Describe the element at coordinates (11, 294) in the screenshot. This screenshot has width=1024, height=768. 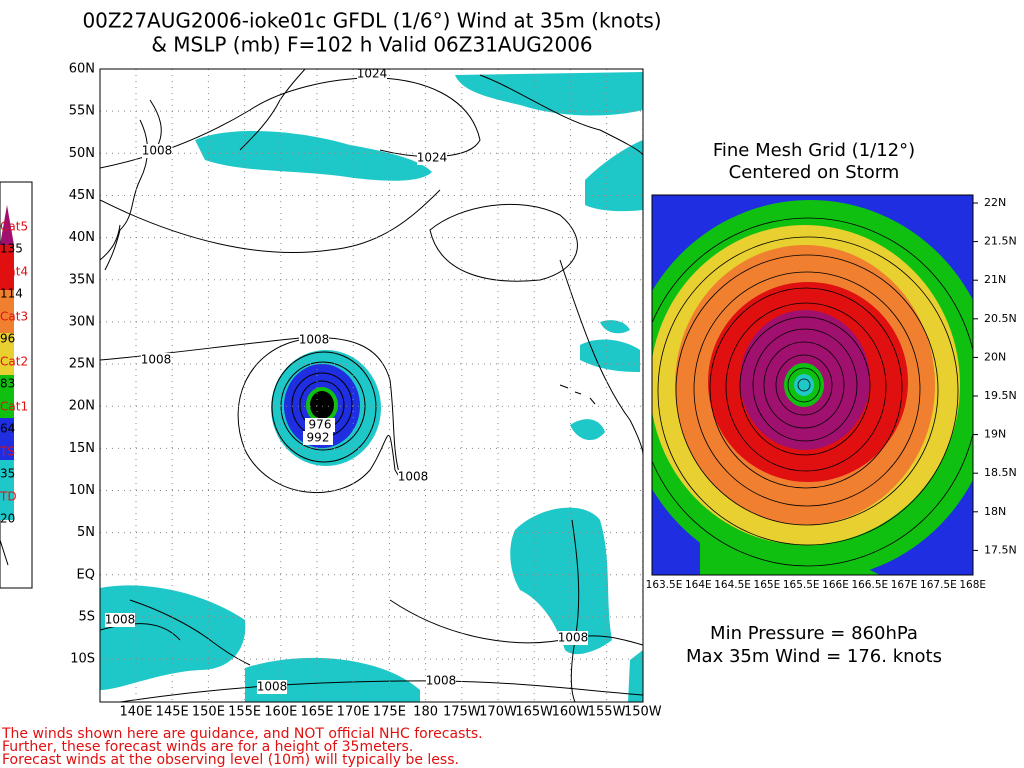
I see `legend-threshold: 114` at that location.